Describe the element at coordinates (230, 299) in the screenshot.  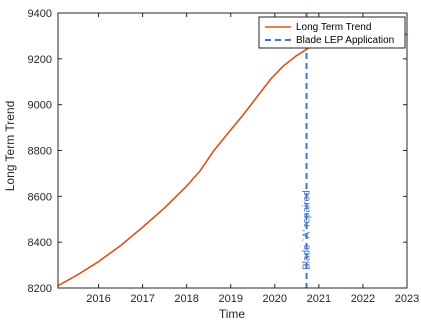
I see `x-tick-label: 2019` at that location.